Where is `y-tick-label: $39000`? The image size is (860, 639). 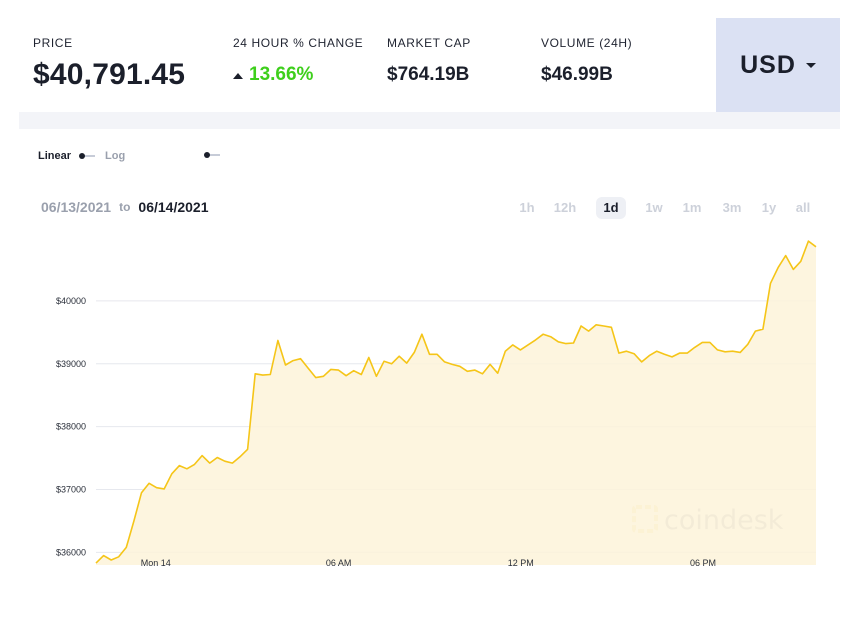
y-tick-label: $39000 is located at coordinates (71, 364).